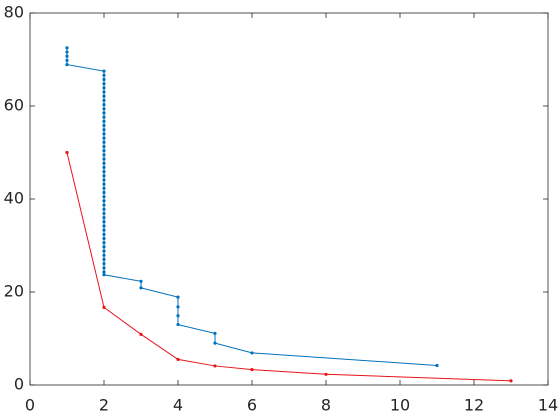 The height and width of the screenshot is (420, 560). Describe the element at coordinates (30, 405) in the screenshot. I see `x-tick-label: 0` at that location.